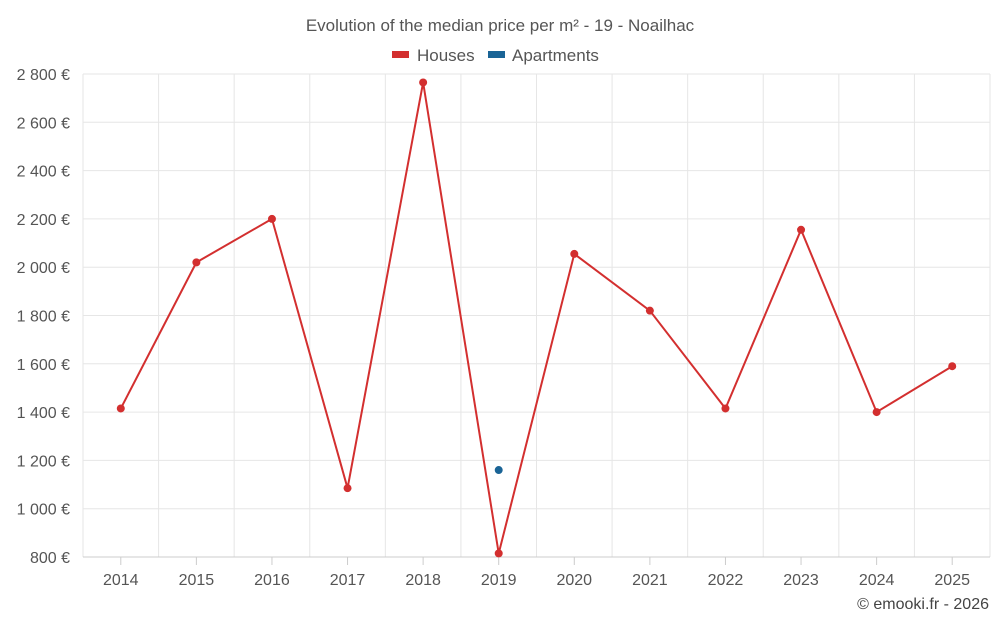 Image resolution: width=1000 pixels, height=625 pixels. What do you see at coordinates (120, 408) in the screenshot?
I see `data-point-houses-2014` at bounding box center [120, 408].